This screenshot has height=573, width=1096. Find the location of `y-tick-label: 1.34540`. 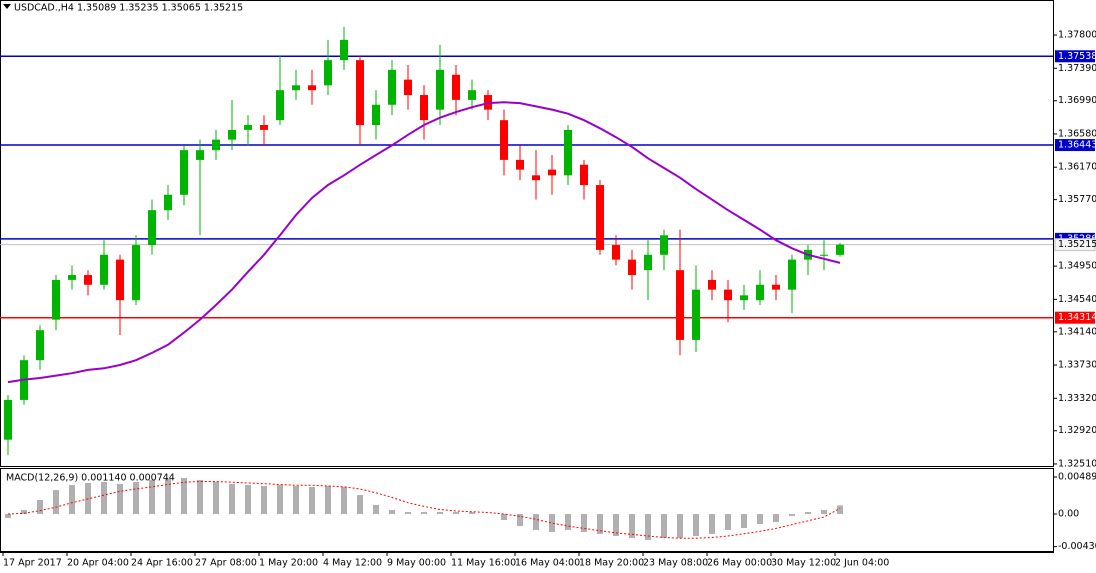

y-tick-label: 1.34540 is located at coordinates (1077, 299).